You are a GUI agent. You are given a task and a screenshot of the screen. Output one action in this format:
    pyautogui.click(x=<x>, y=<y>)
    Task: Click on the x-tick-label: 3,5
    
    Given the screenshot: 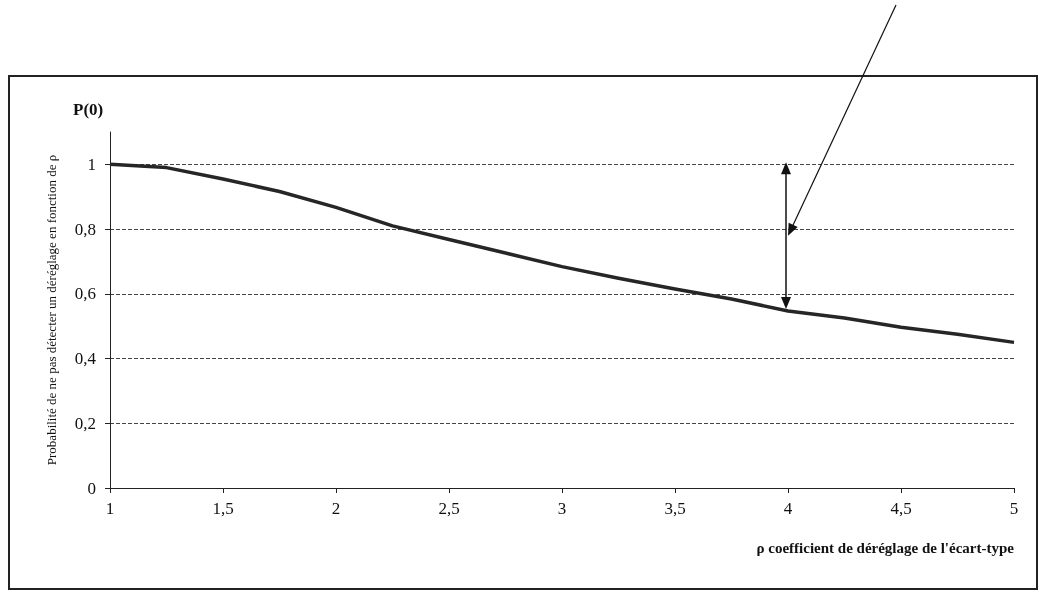 What is the action you would take?
    pyautogui.click(x=675, y=508)
    